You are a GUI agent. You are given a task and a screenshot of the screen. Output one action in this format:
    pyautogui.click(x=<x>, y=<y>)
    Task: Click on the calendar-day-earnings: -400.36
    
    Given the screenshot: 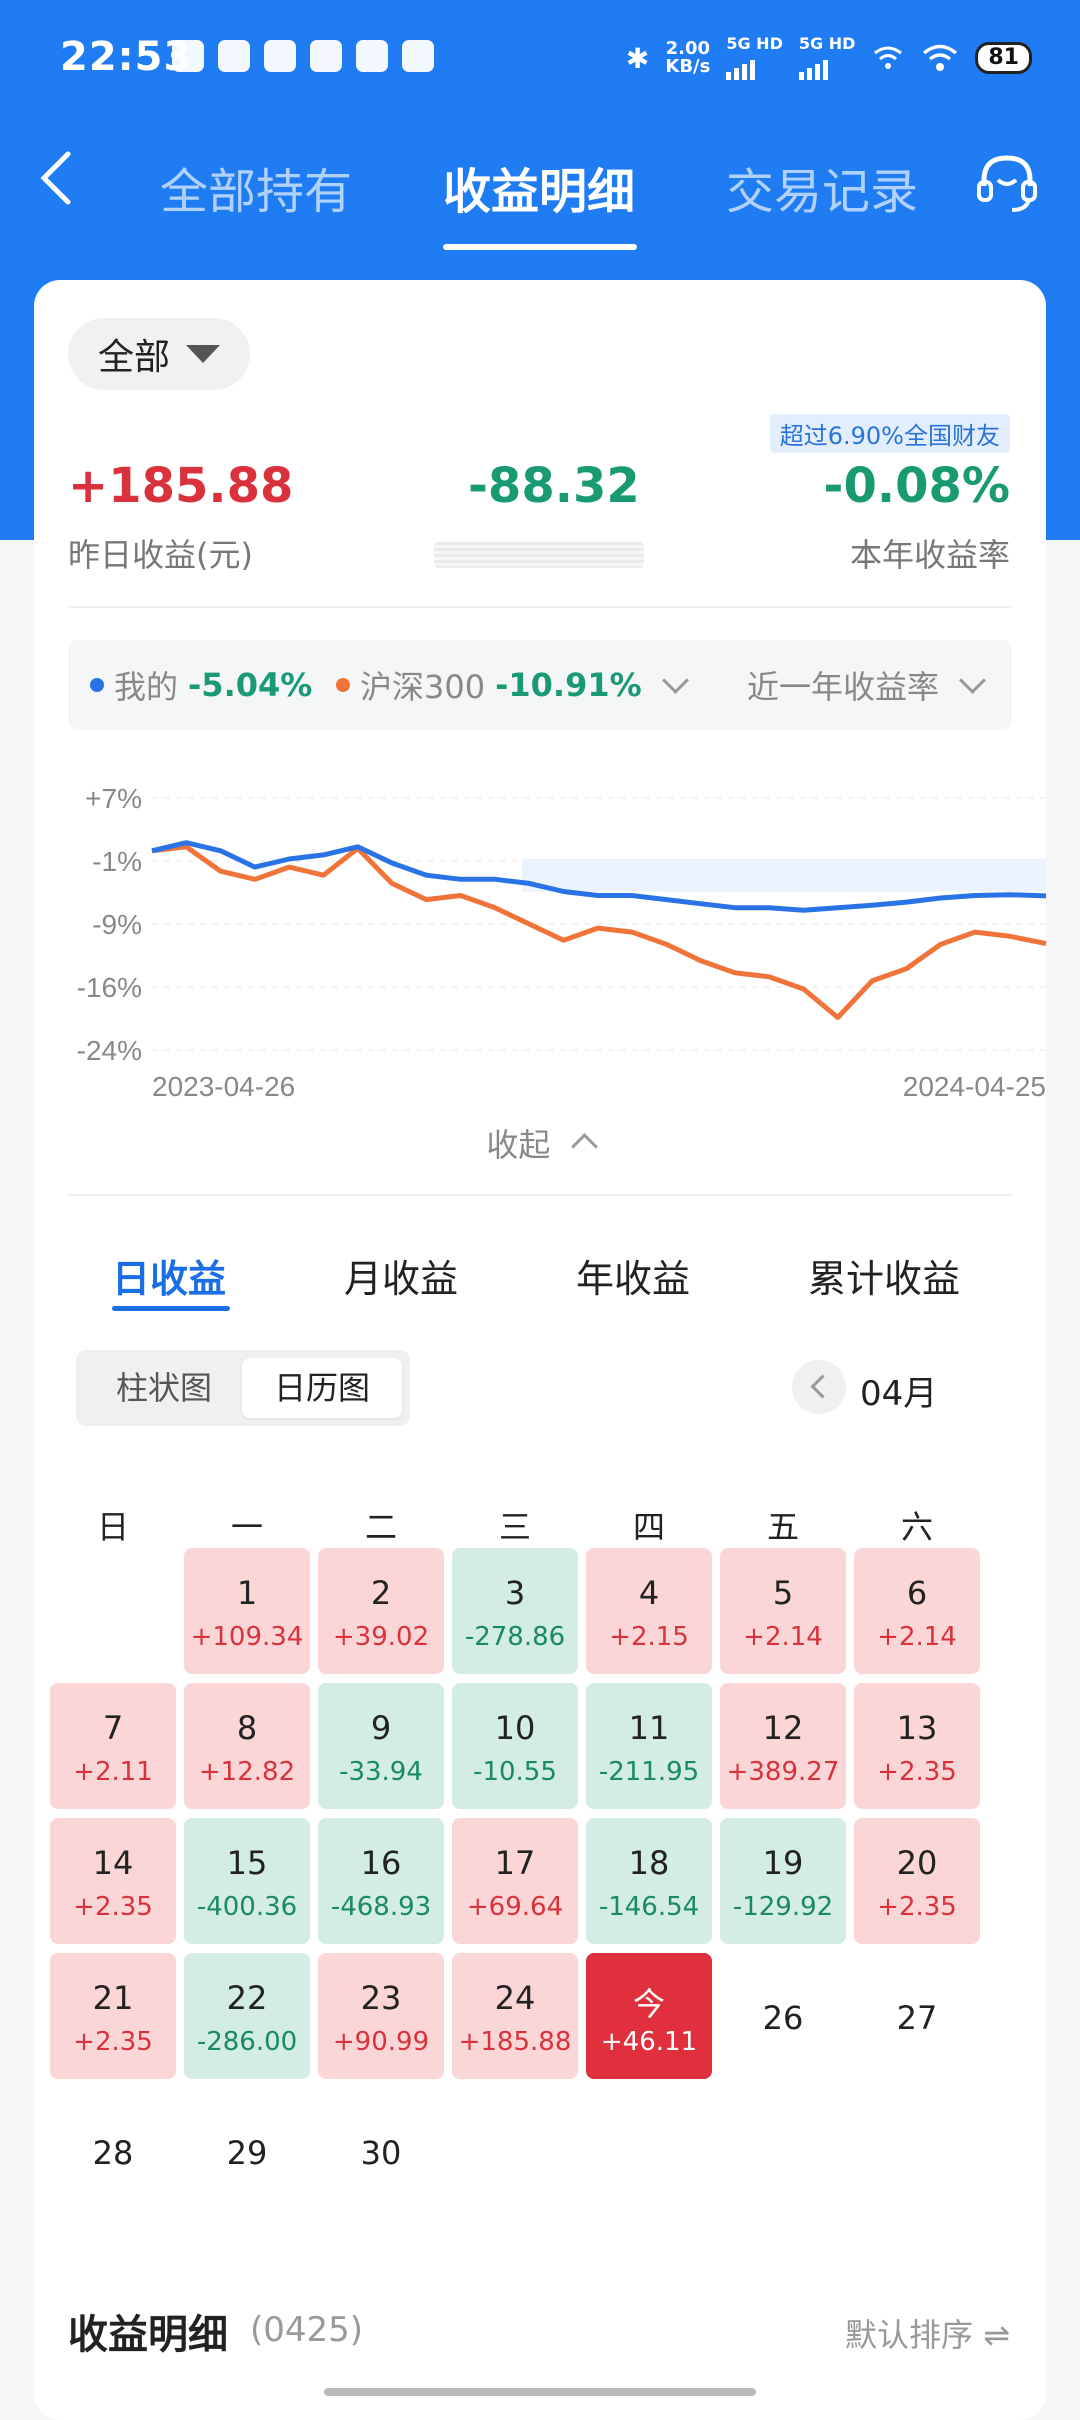 What is the action you would take?
    pyautogui.click(x=247, y=1907)
    